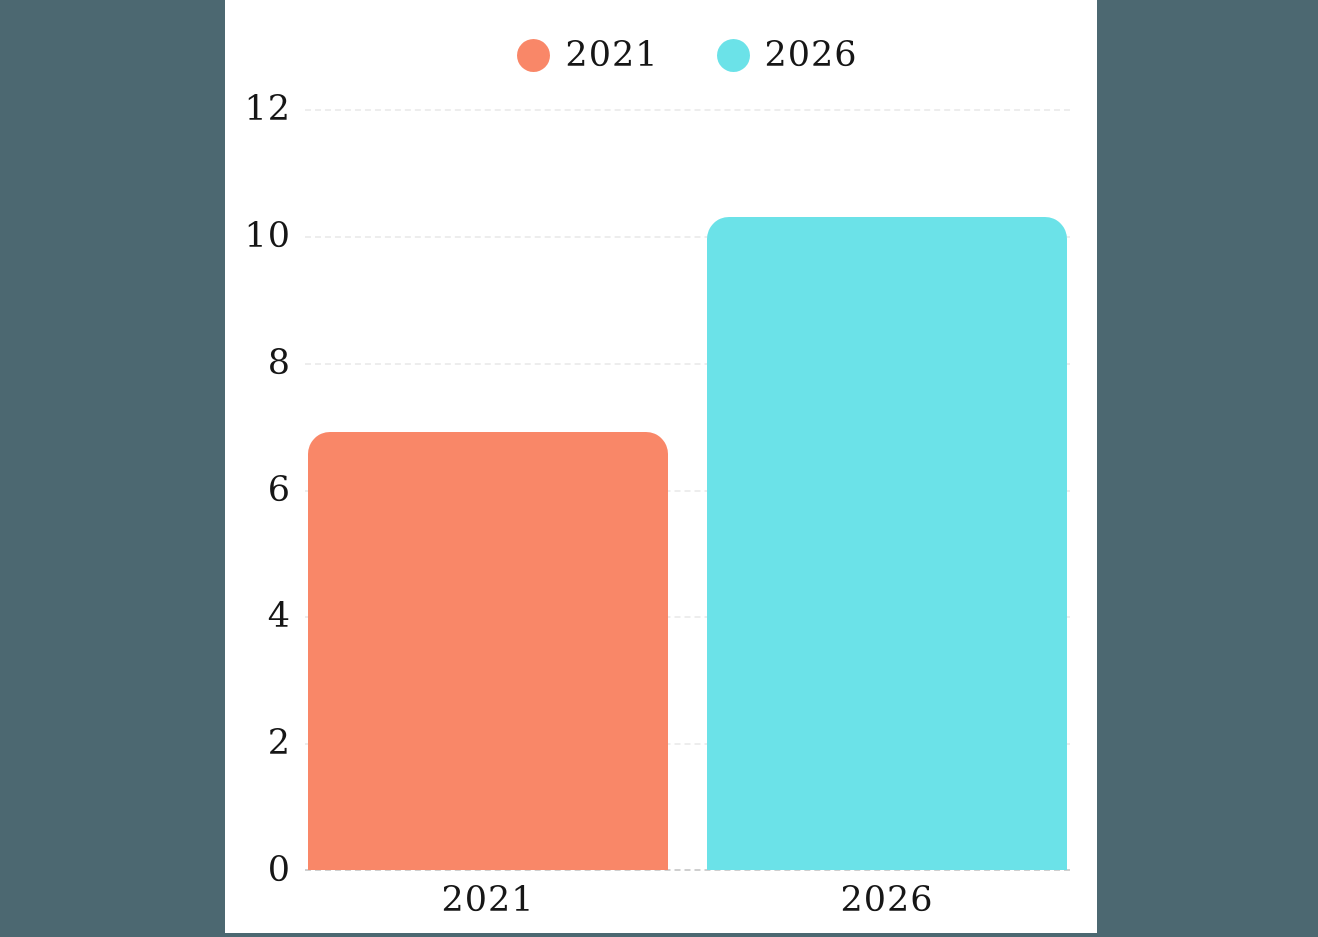  What do you see at coordinates (687, 236) in the screenshot?
I see `gridline-y10` at bounding box center [687, 236].